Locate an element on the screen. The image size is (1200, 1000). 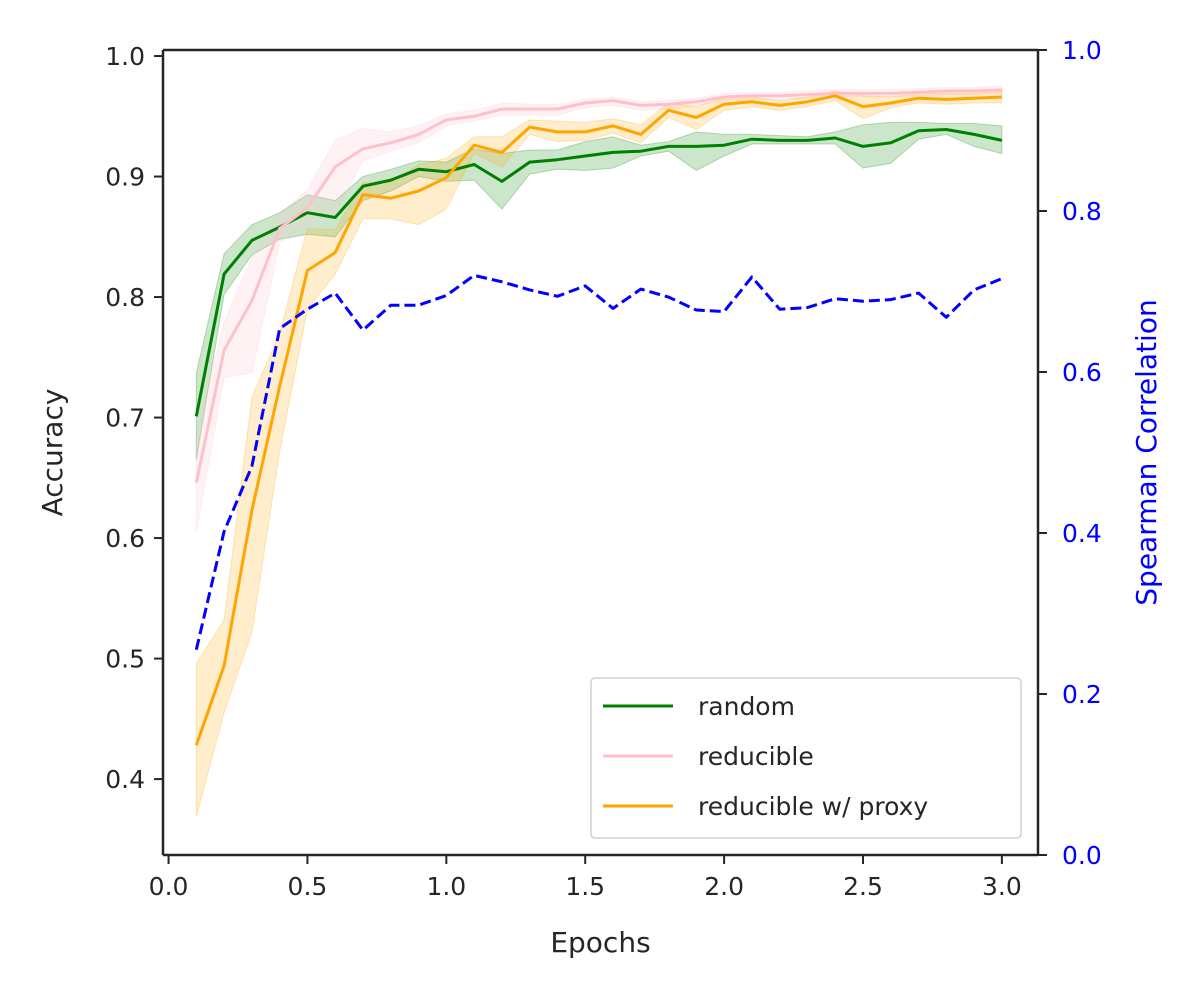
x-tick-label: 1.5 is located at coordinates (585, 886).